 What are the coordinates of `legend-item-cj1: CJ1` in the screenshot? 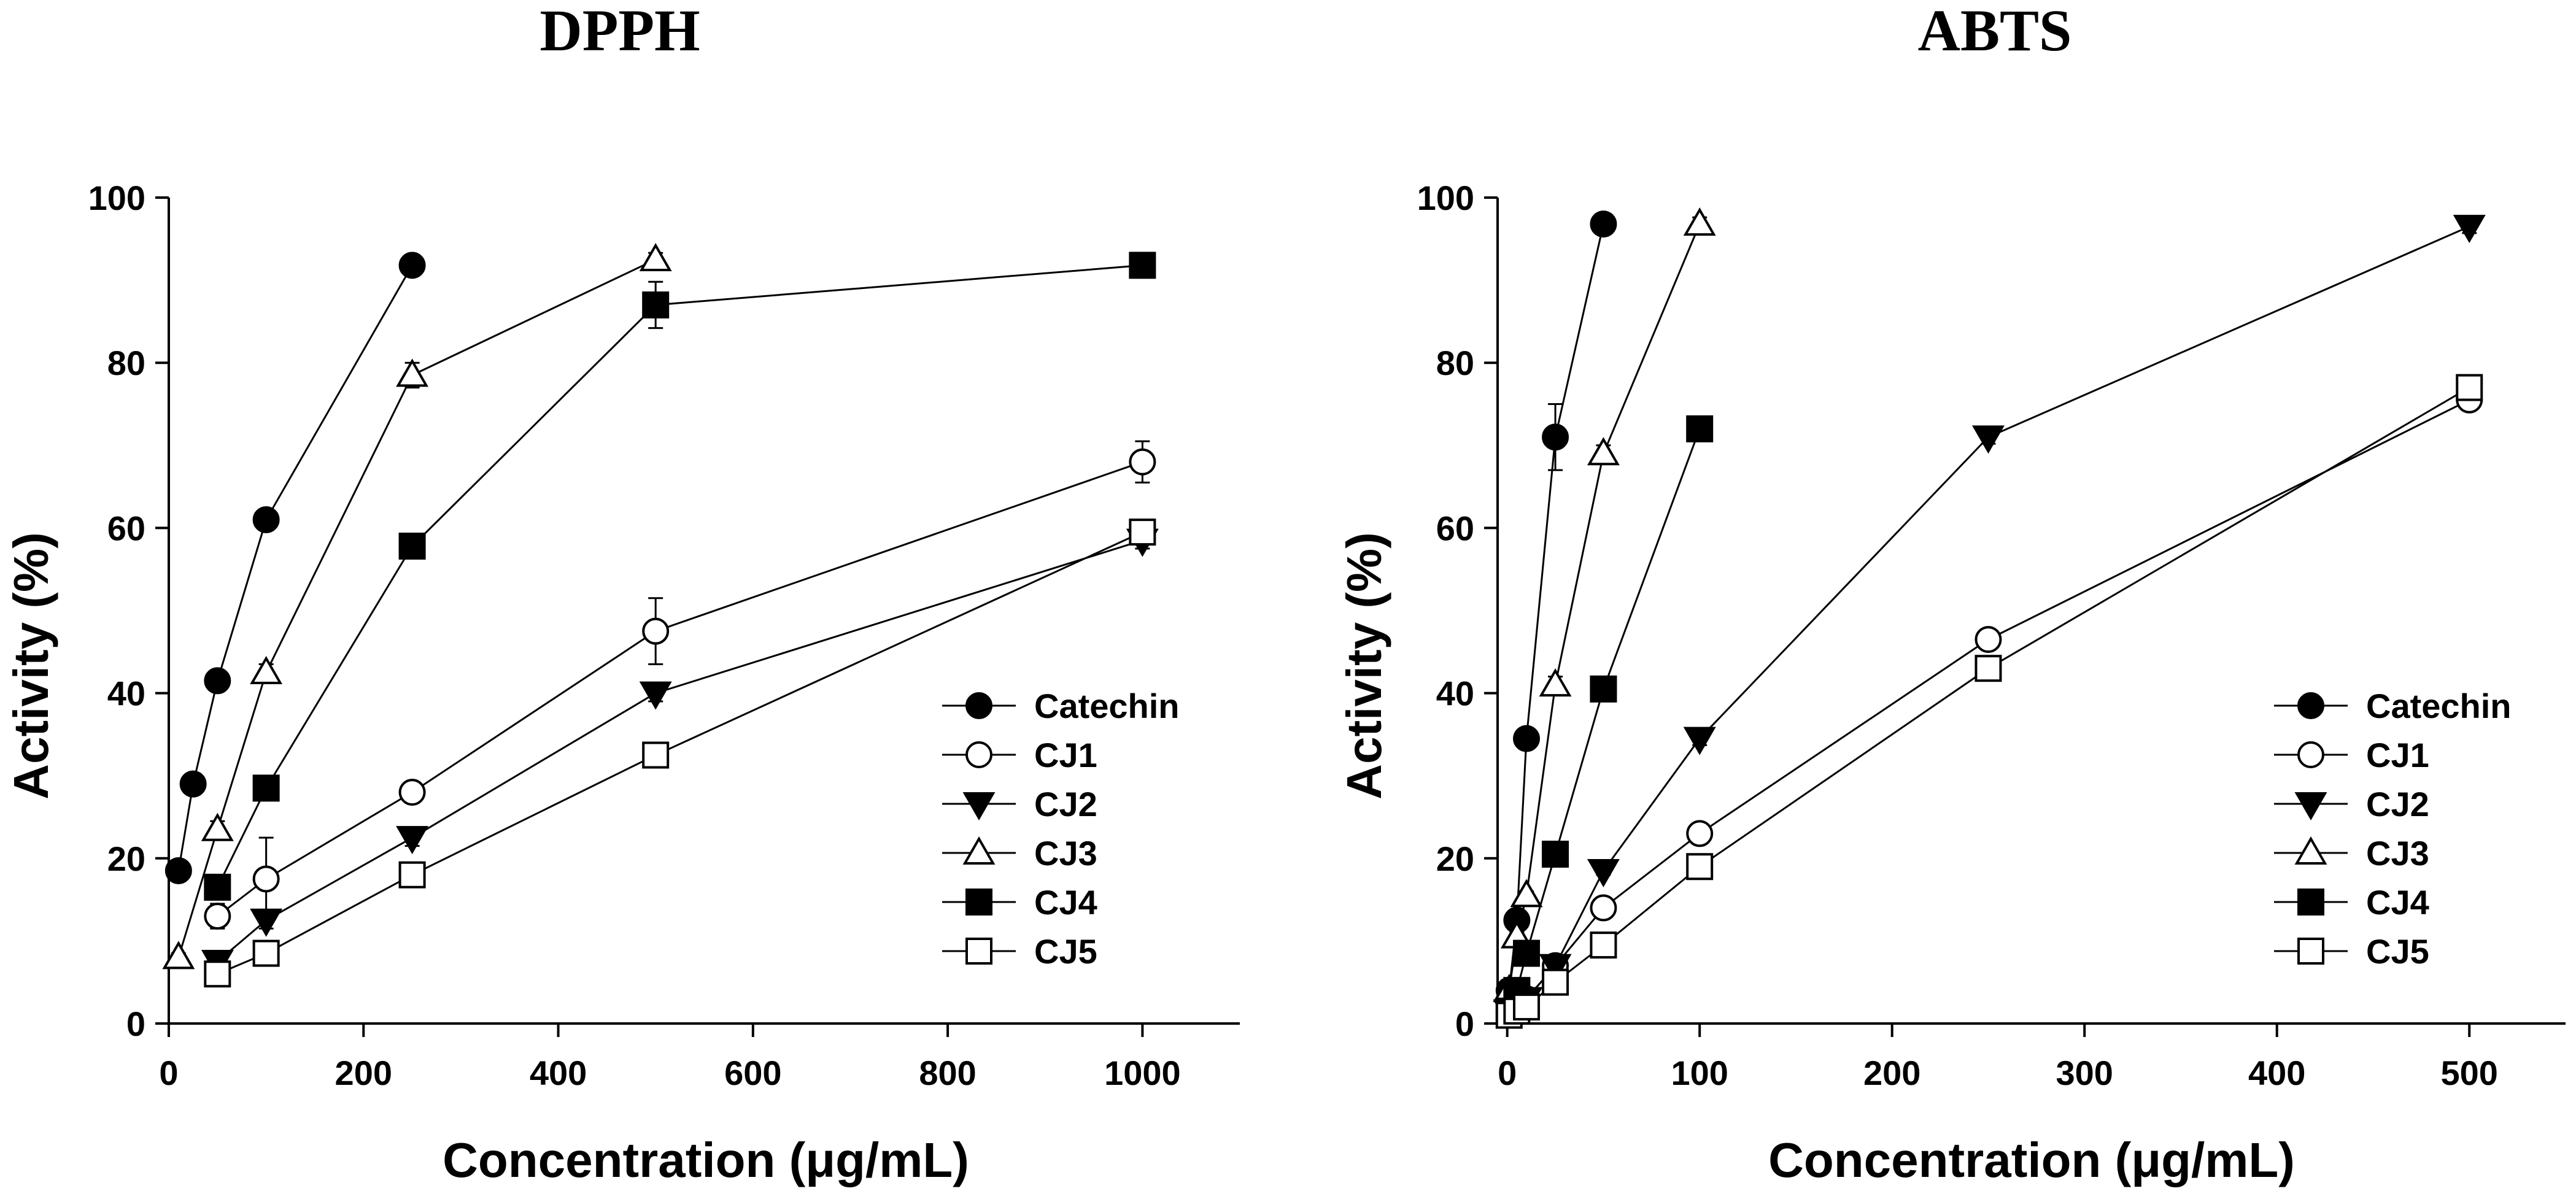 It's located at (1019, 755).